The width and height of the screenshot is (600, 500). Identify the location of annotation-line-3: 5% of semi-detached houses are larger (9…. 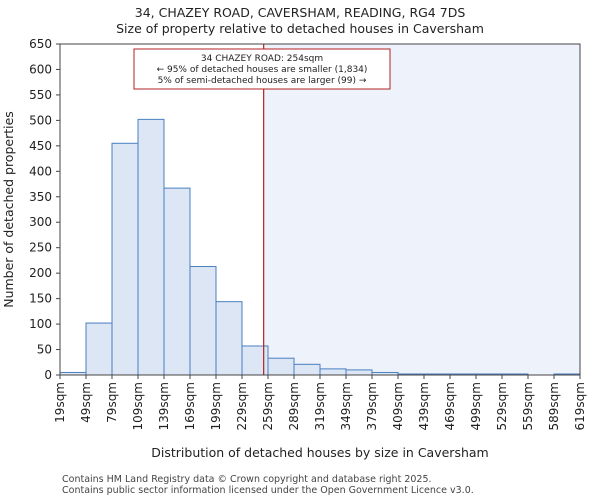
(262, 81).